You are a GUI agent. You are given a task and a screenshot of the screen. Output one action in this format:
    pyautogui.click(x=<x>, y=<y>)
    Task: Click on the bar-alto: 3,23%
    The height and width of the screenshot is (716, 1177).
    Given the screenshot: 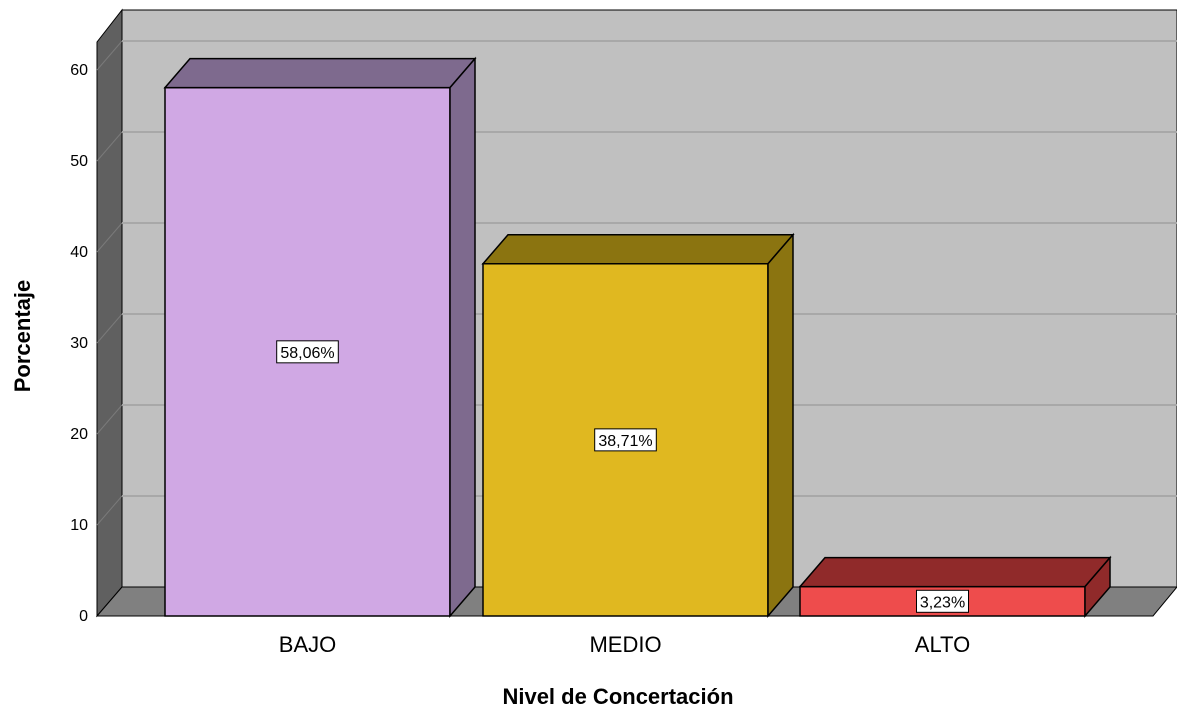 What is the action you would take?
    pyautogui.click(x=955, y=587)
    